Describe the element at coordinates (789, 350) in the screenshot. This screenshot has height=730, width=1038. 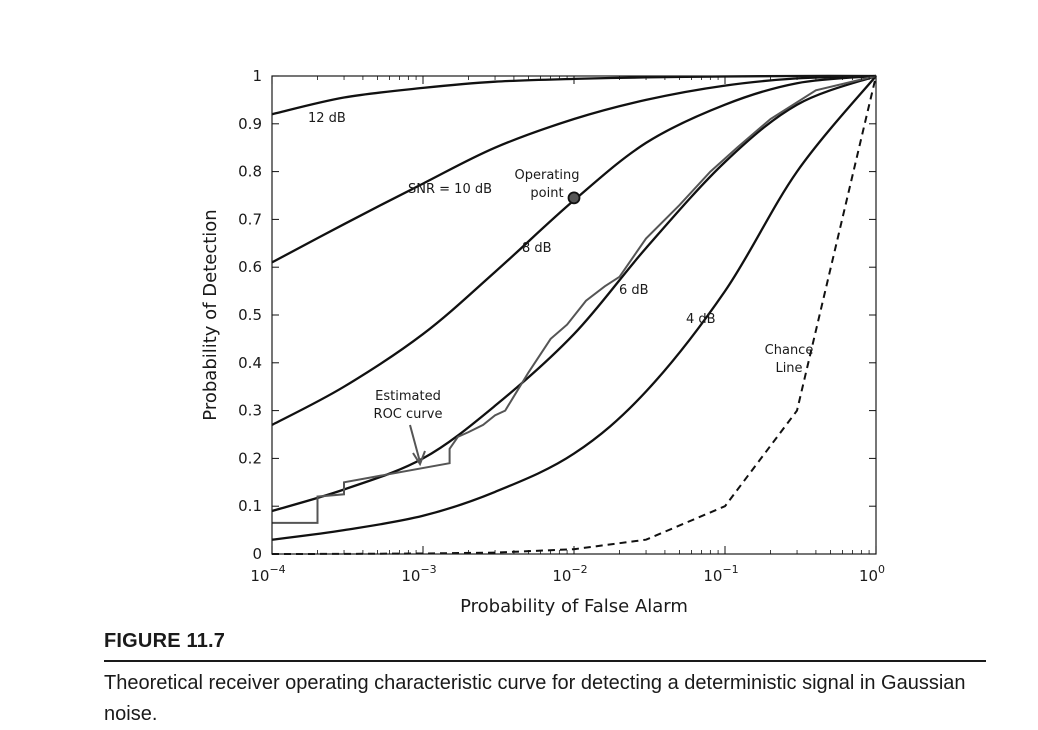
I see `chance-line-annotation: Chance` at that location.